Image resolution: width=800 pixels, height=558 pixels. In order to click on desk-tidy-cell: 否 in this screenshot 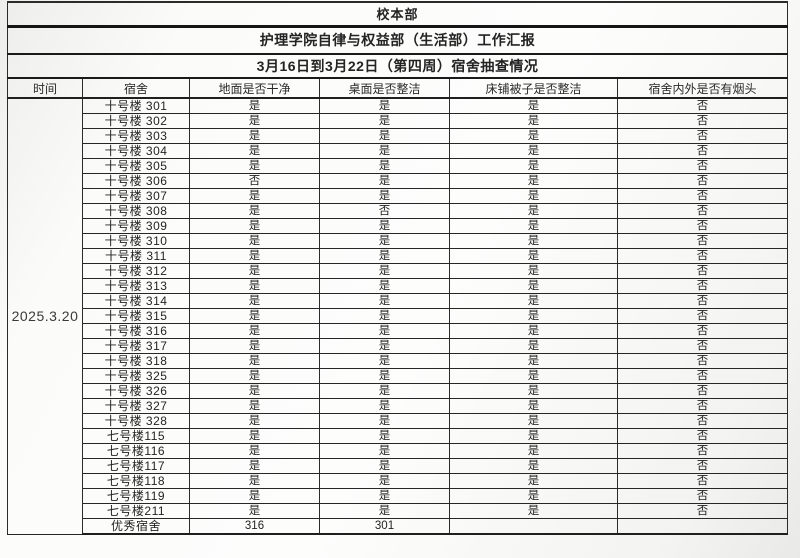, I will do `click(384, 211)`.